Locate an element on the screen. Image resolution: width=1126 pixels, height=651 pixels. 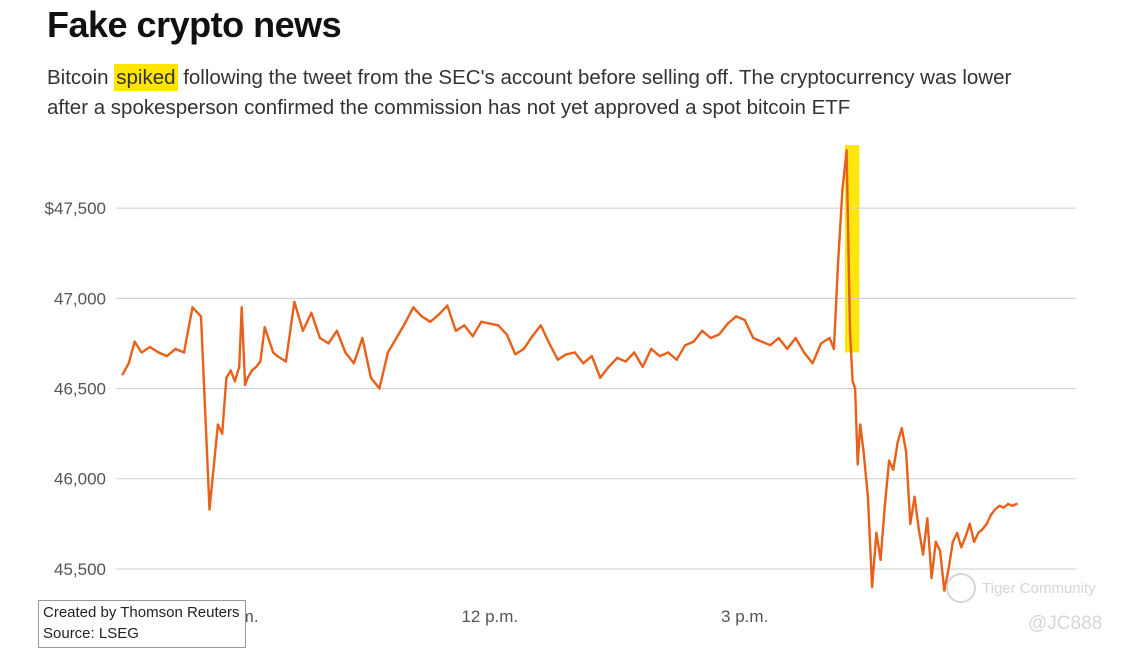
chart-title: Fake crypto news is located at coordinates (194, 24).